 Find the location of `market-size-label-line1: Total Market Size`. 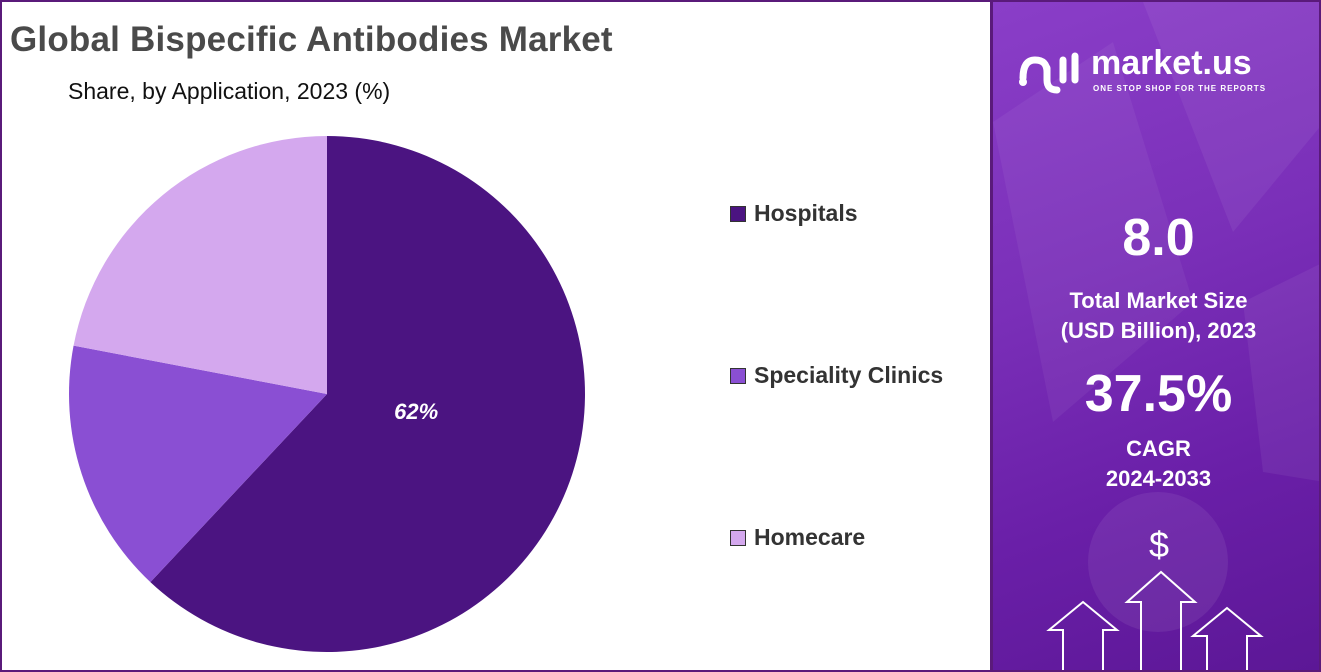

market-size-label-line1: Total Market Size is located at coordinates (1158, 300).